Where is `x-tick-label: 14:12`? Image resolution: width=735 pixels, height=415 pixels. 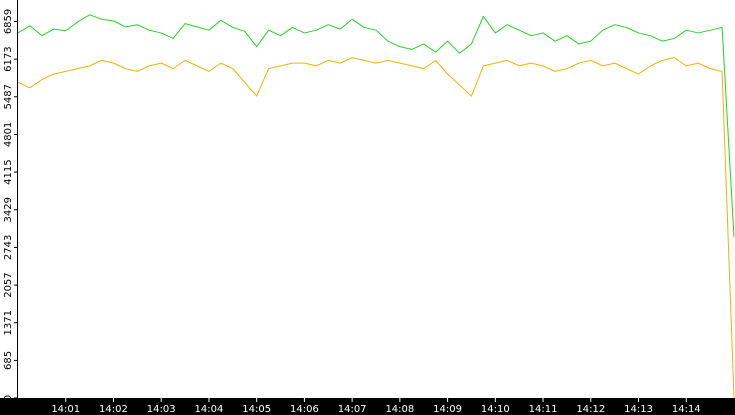
x-tick-label: 14:12 is located at coordinates (590, 409).